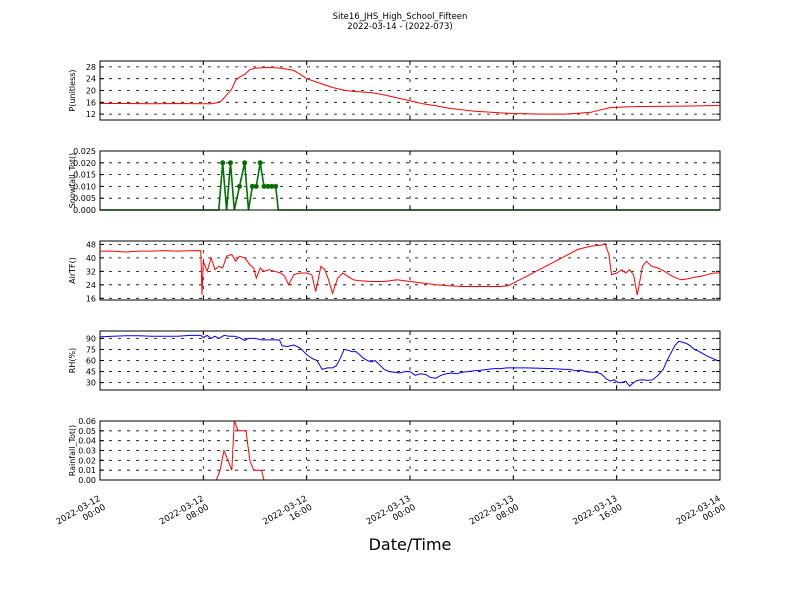  I want to click on y-tick-label: 90, so click(91, 338).